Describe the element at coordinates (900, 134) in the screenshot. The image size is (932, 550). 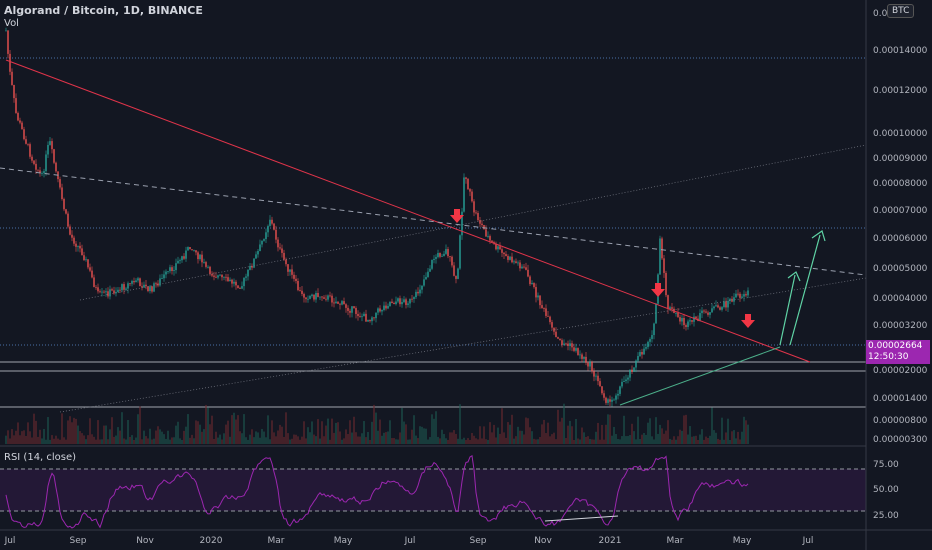
I see `price-tick-label: 0.00010000` at that location.